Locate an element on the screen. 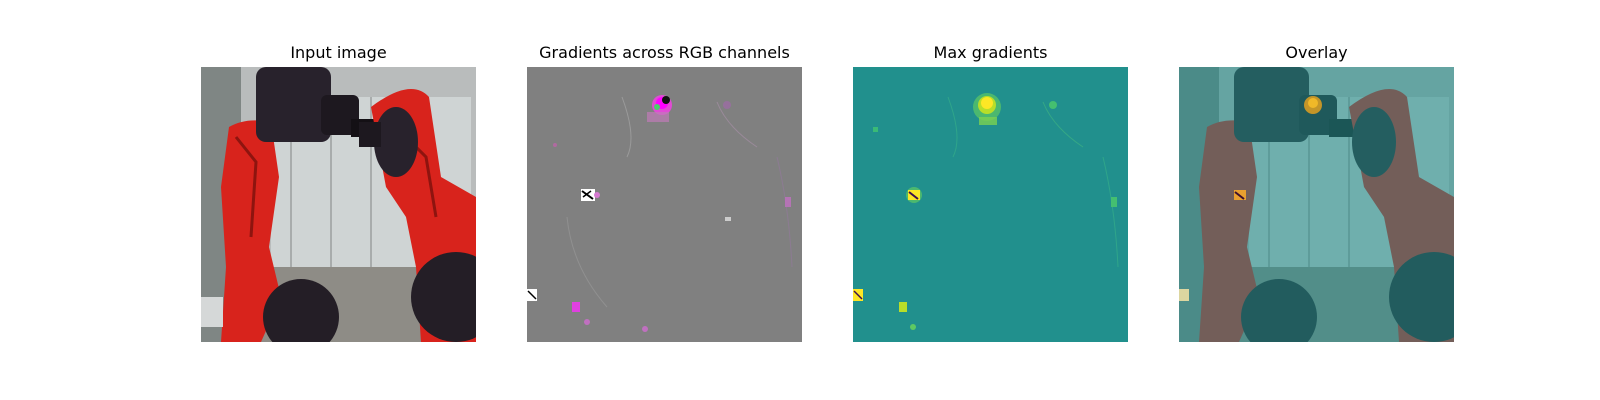 The height and width of the screenshot is (400, 1600). max-gradient-image is located at coordinates (990, 204).